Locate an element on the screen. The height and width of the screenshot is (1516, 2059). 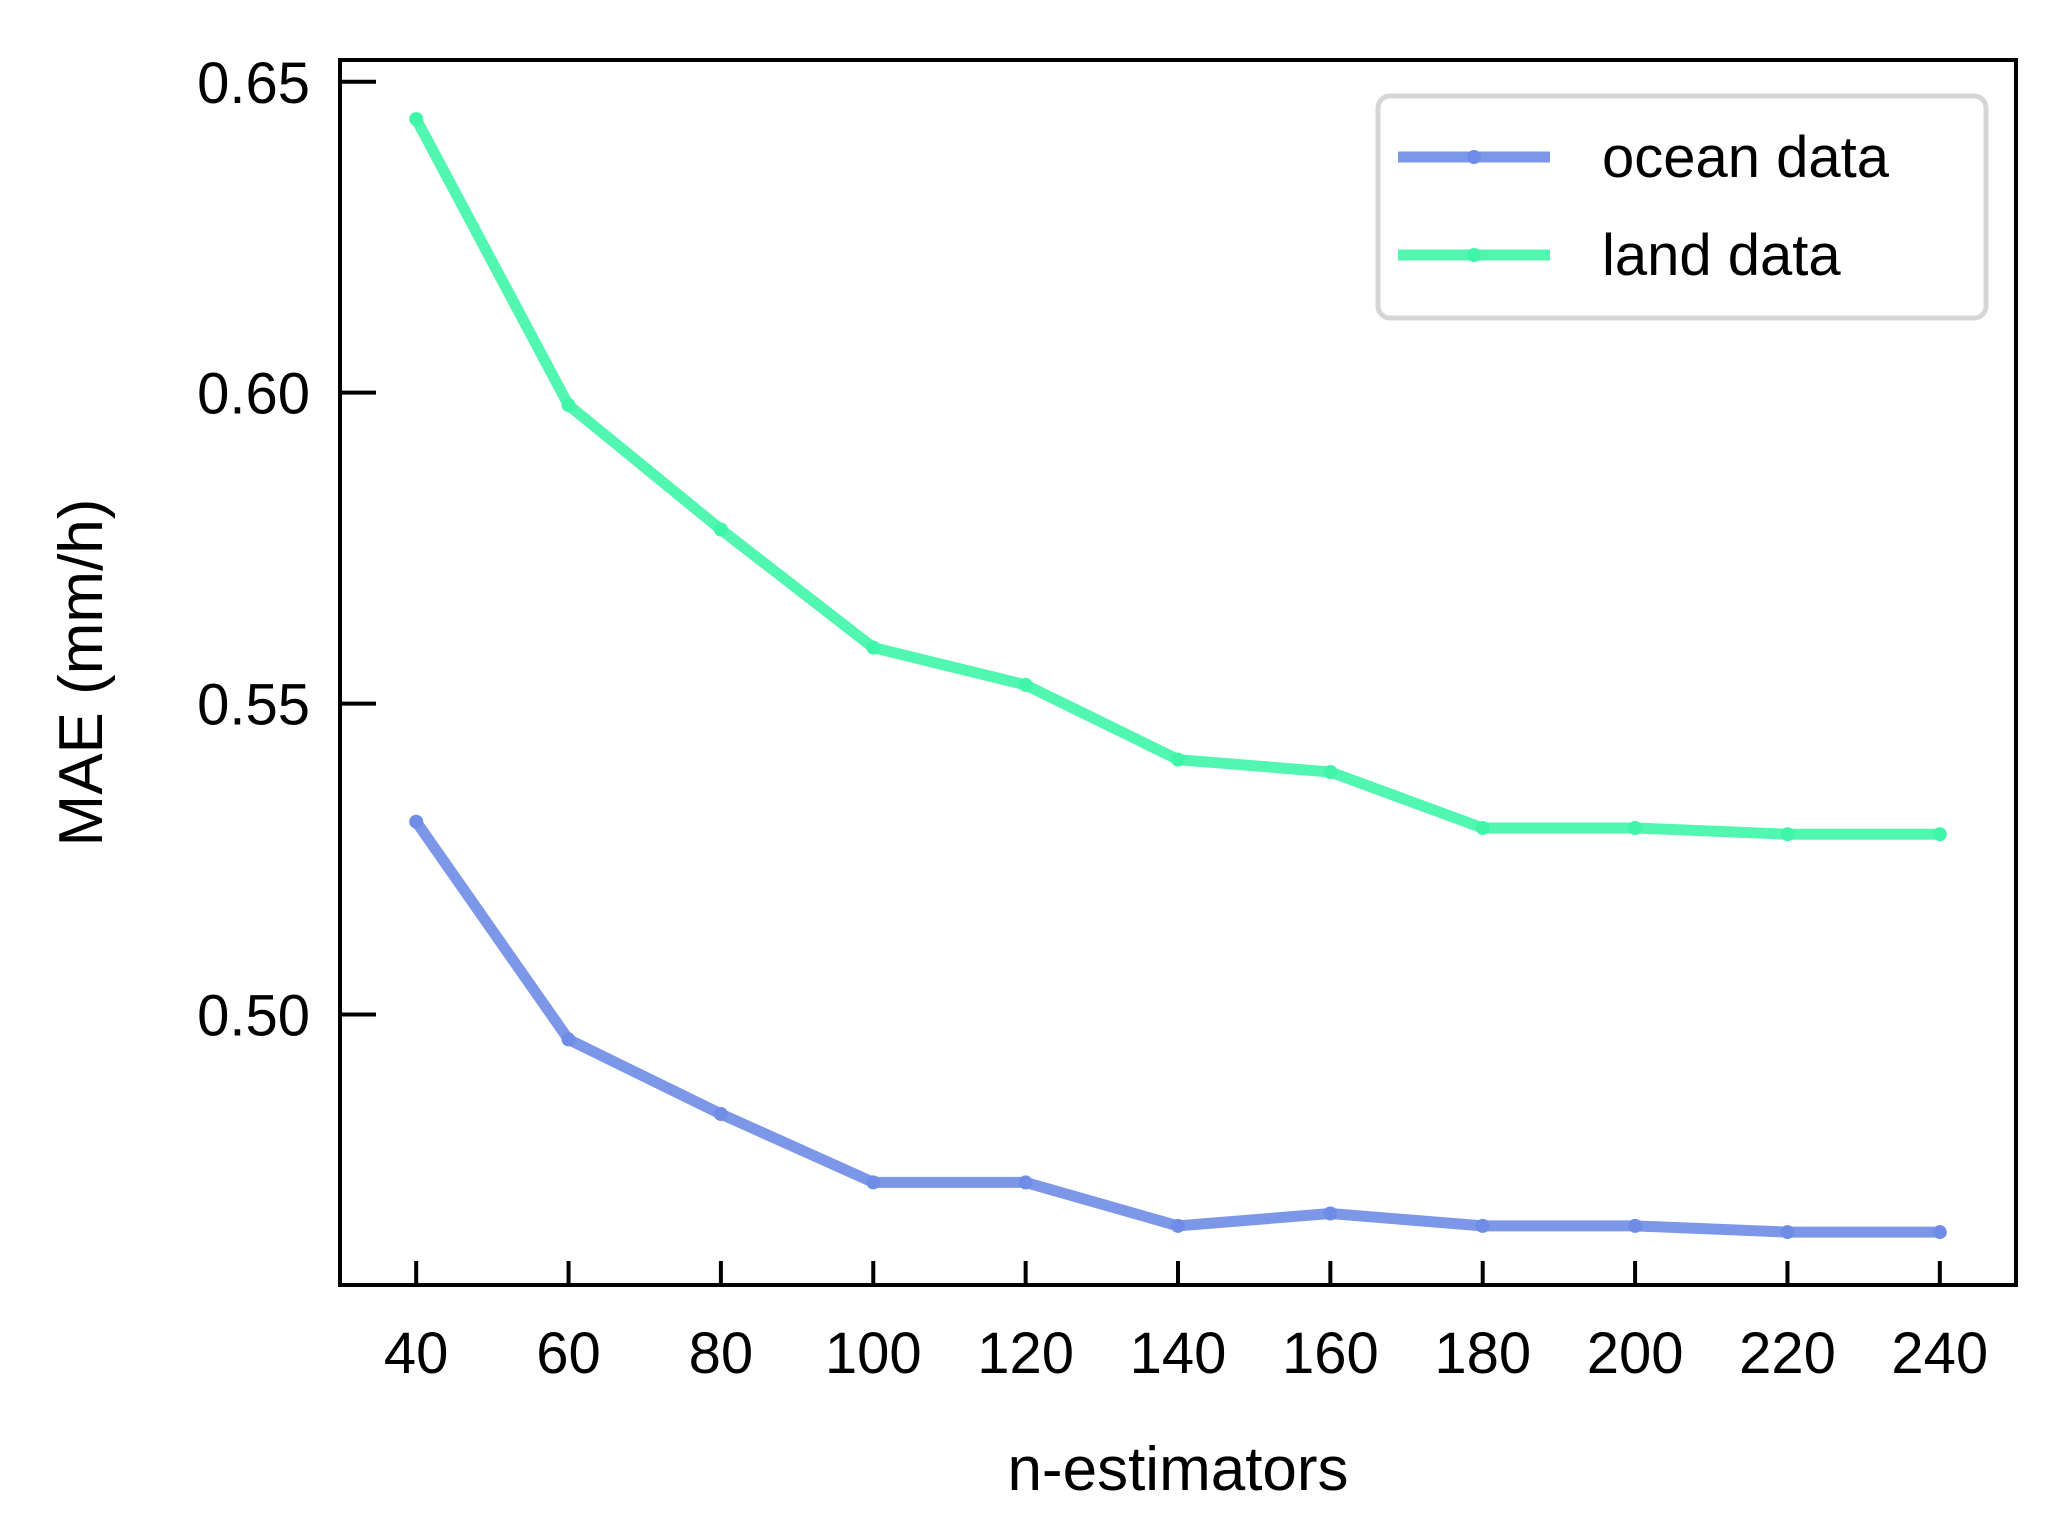
y-tick-label: 0.50 is located at coordinates (253, 1016).